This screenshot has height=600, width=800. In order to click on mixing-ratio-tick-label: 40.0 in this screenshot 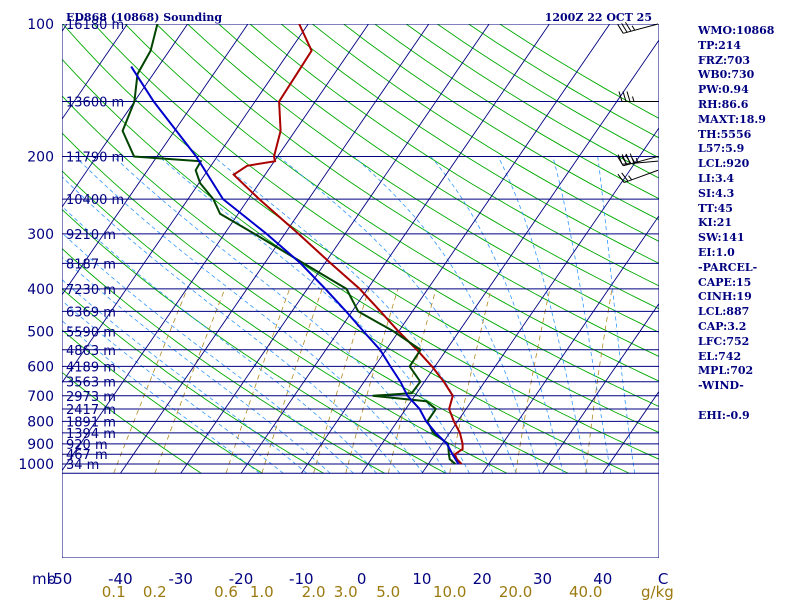, I will do `click(585, 591)`.